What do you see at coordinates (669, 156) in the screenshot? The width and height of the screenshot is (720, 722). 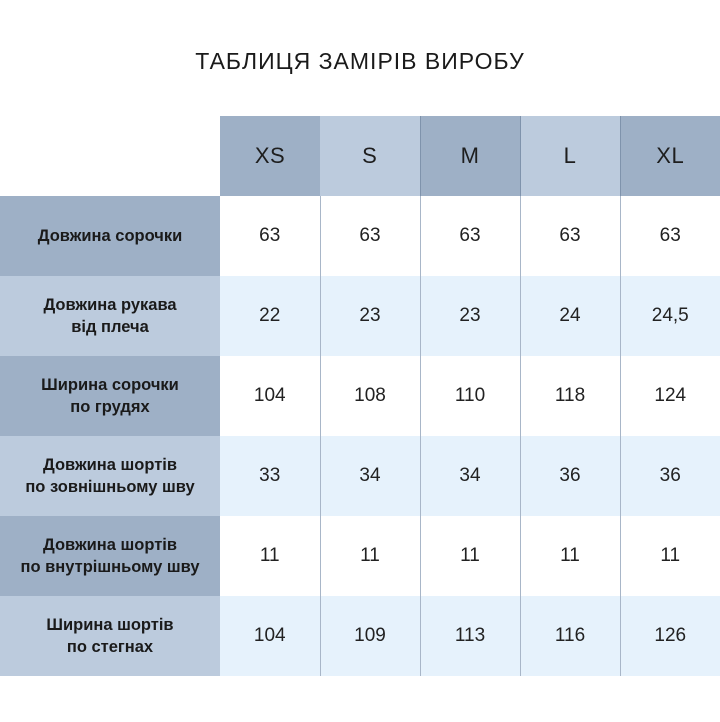 I see `size-header-xl: XL` at bounding box center [669, 156].